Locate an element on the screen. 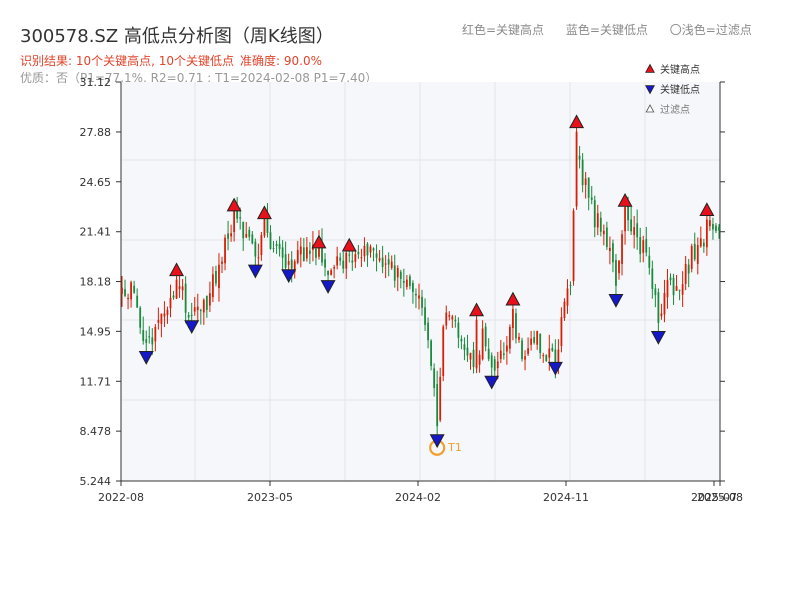 This screenshot has width=800, height=600. y-tick-label: 8.478 is located at coordinates (96, 431).